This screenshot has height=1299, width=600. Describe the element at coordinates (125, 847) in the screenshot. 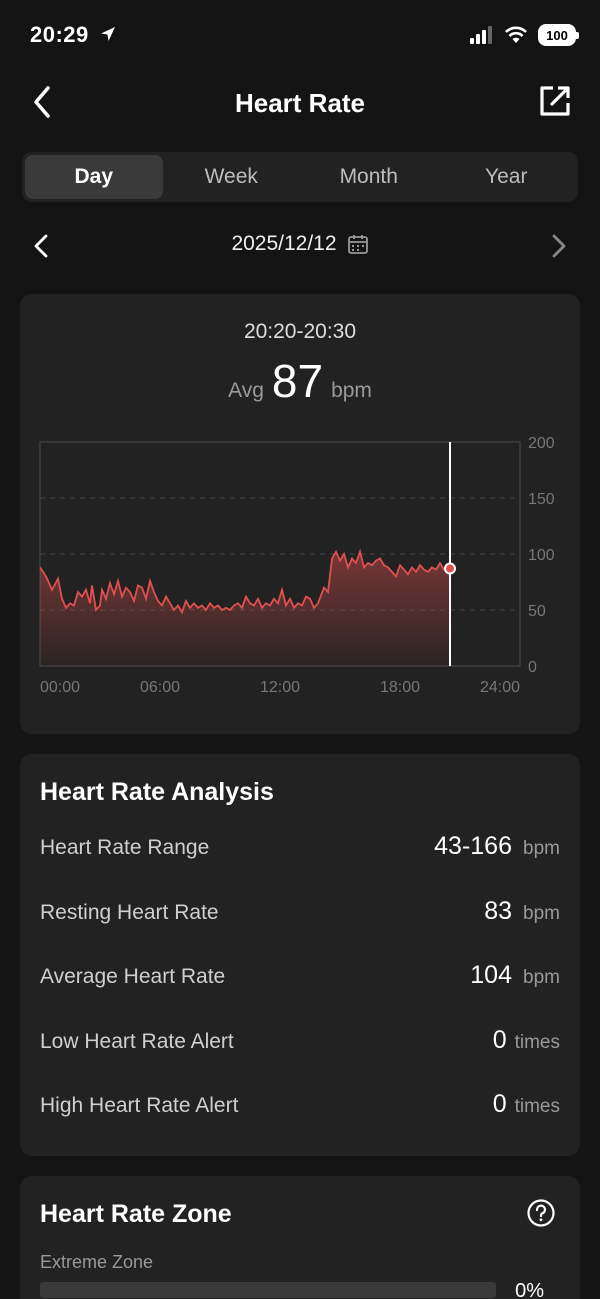

I see `stat-label: Heart Rate Range` at that location.